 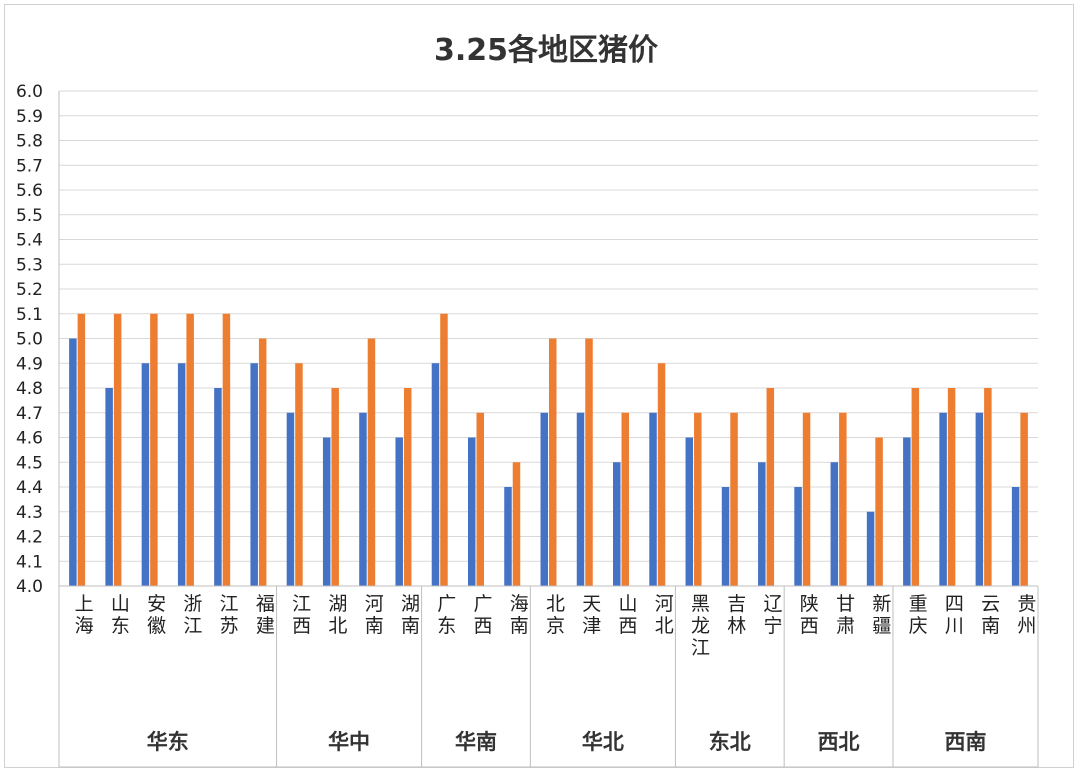 I want to click on category-label: 四川, so click(x=954, y=615).